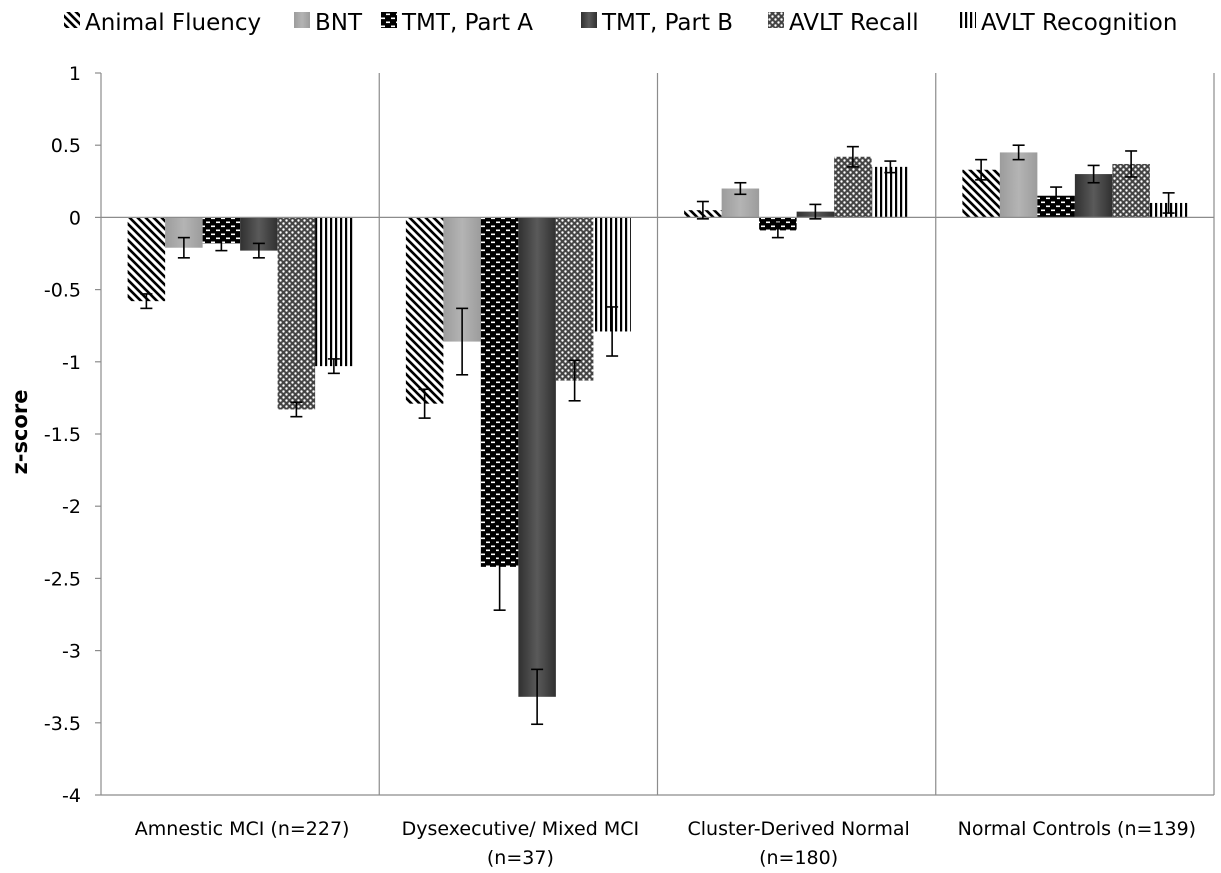 The height and width of the screenshot is (873, 1221). Describe the element at coordinates (520, 843) in the screenshot. I see `category-label: Dysexecutive/ Mixed MCI (n=37)` at that location.